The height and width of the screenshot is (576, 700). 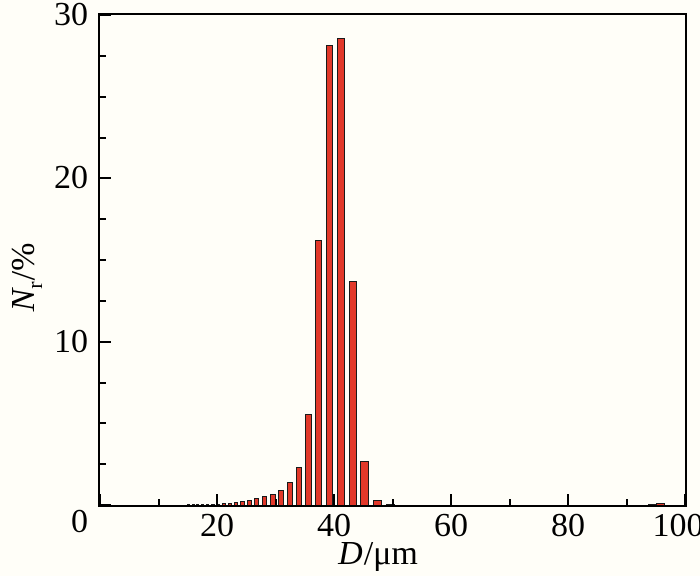 What do you see at coordinates (71, 178) in the screenshot?
I see `y-axis-tick-label: 20` at bounding box center [71, 178].